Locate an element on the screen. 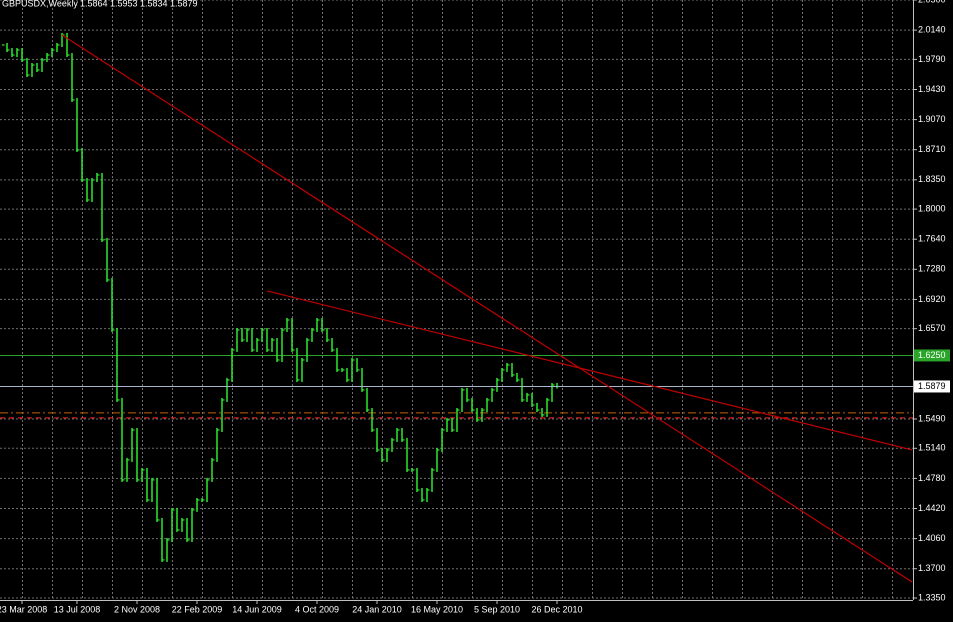 The image size is (953, 622). bid-label: 1.5879 is located at coordinates (932, 386).